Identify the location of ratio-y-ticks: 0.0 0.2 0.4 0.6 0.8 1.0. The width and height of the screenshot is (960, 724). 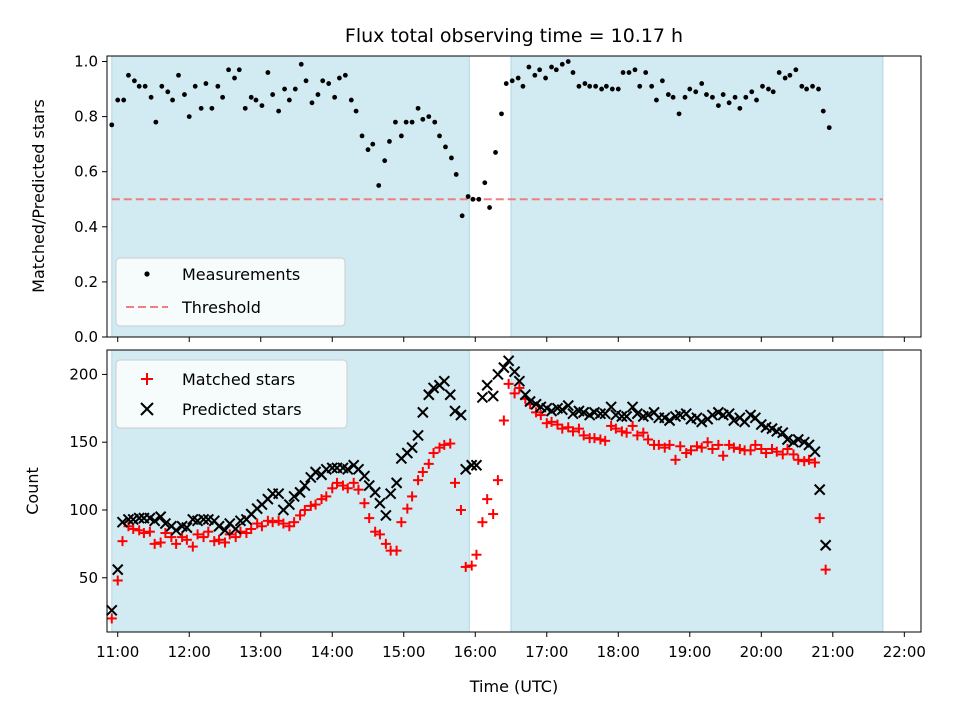
(90, 199).